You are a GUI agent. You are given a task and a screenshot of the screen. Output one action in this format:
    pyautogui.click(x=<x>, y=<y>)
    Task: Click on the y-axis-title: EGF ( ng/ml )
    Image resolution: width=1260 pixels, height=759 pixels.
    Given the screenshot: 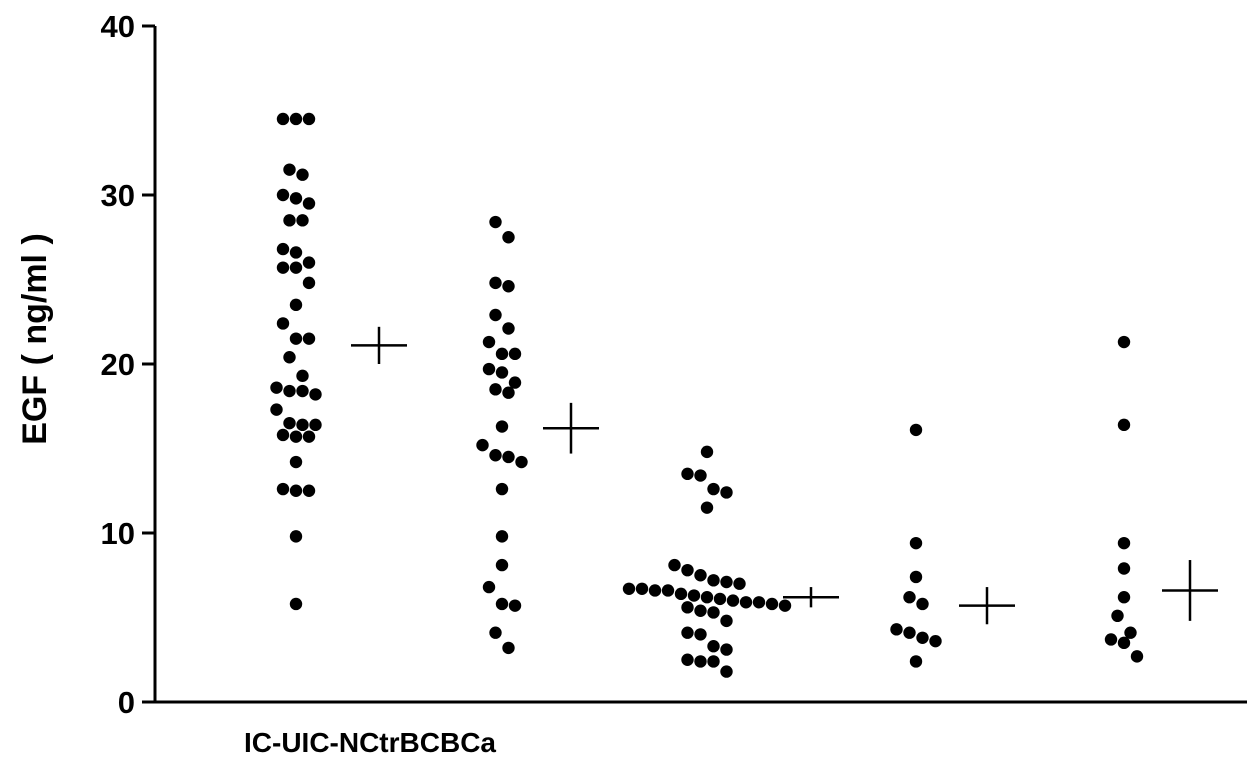 What is the action you would take?
    pyautogui.click(x=35, y=339)
    